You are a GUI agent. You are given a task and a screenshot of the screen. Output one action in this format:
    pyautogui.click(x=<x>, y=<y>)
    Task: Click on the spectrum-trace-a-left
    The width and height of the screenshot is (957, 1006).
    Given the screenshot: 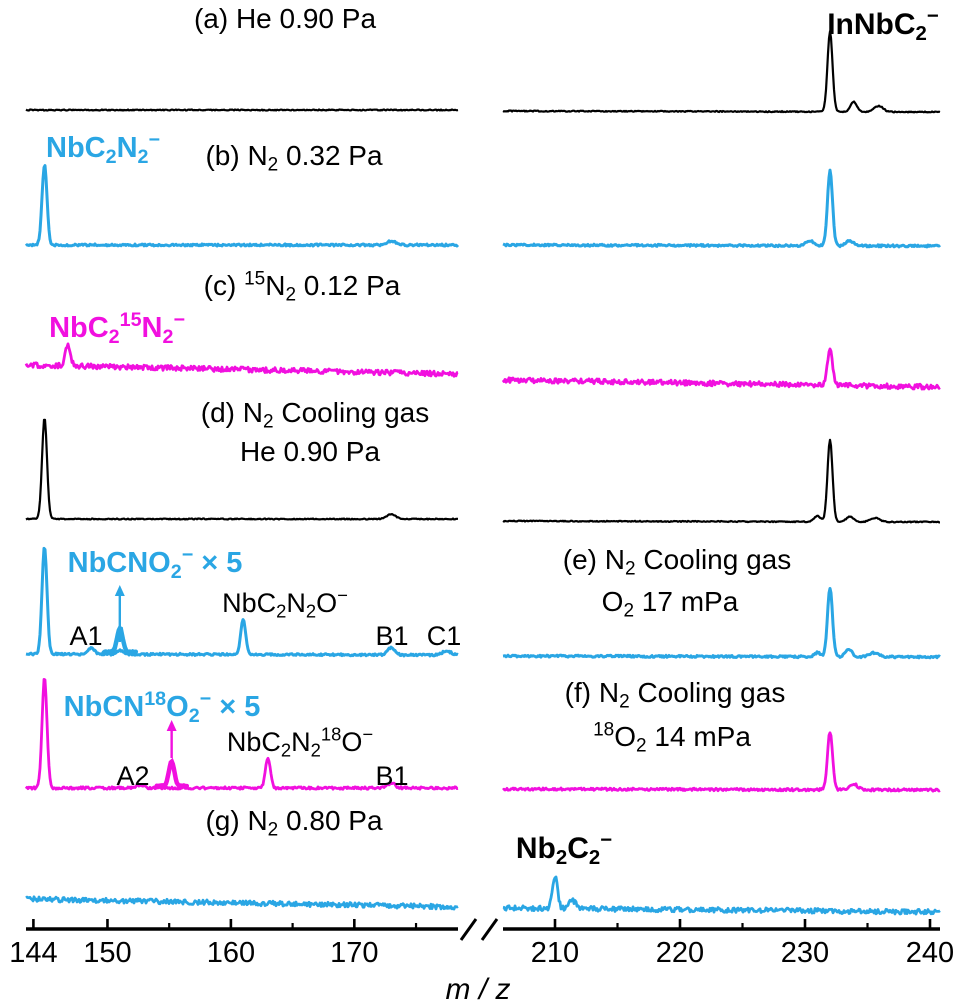 What is the action you would take?
    pyautogui.click(x=242, y=110)
    